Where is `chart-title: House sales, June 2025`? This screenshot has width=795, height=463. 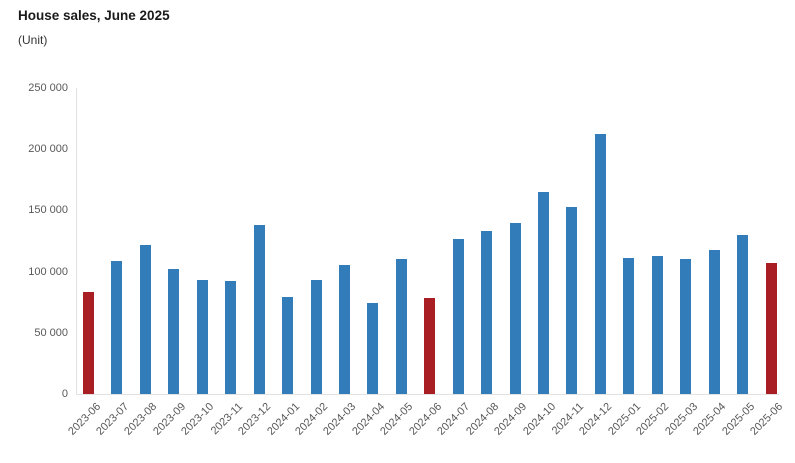
chart-title: House sales, June 2025 is located at coordinates (94, 15).